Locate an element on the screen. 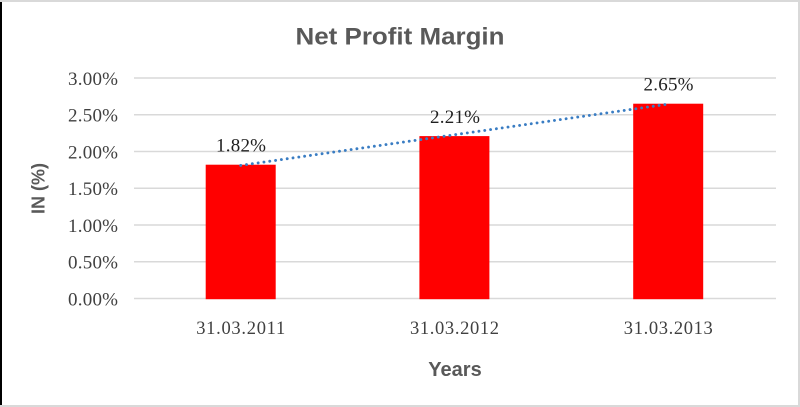 This screenshot has width=800, height=407. svg-text: 31.03.2011 is located at coordinates (240, 329).